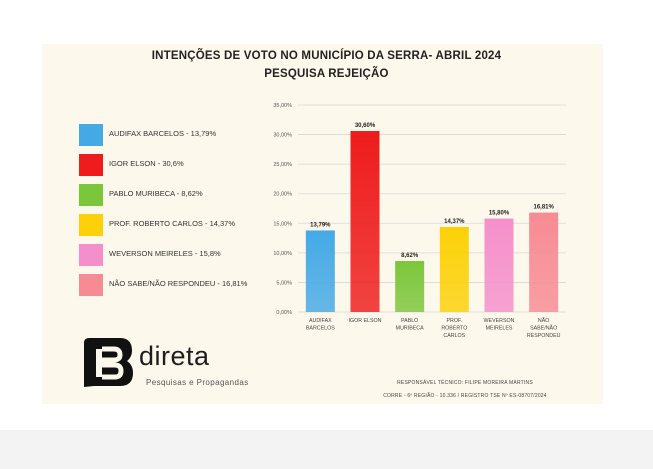 This screenshot has height=469, width=653. Describe the element at coordinates (326, 74) in the screenshot. I see `chart-subtitle: PESQUISA REJEIÇÃO` at that location.